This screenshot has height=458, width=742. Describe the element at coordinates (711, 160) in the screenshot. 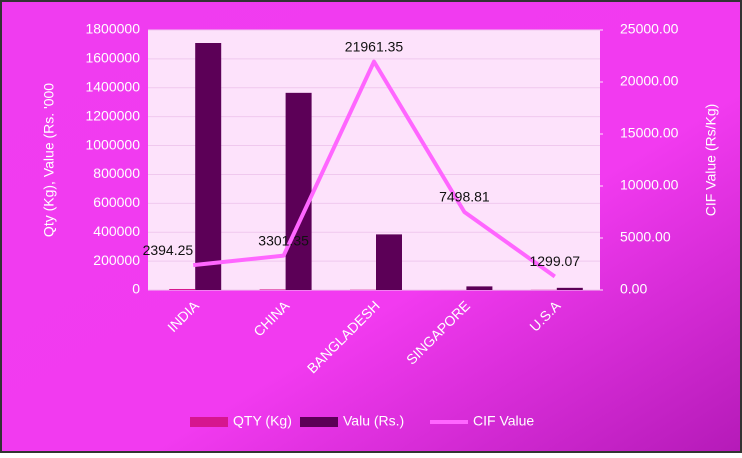

I see `y2-axis-title: CIF Value (Rs/Kg)` at that location.